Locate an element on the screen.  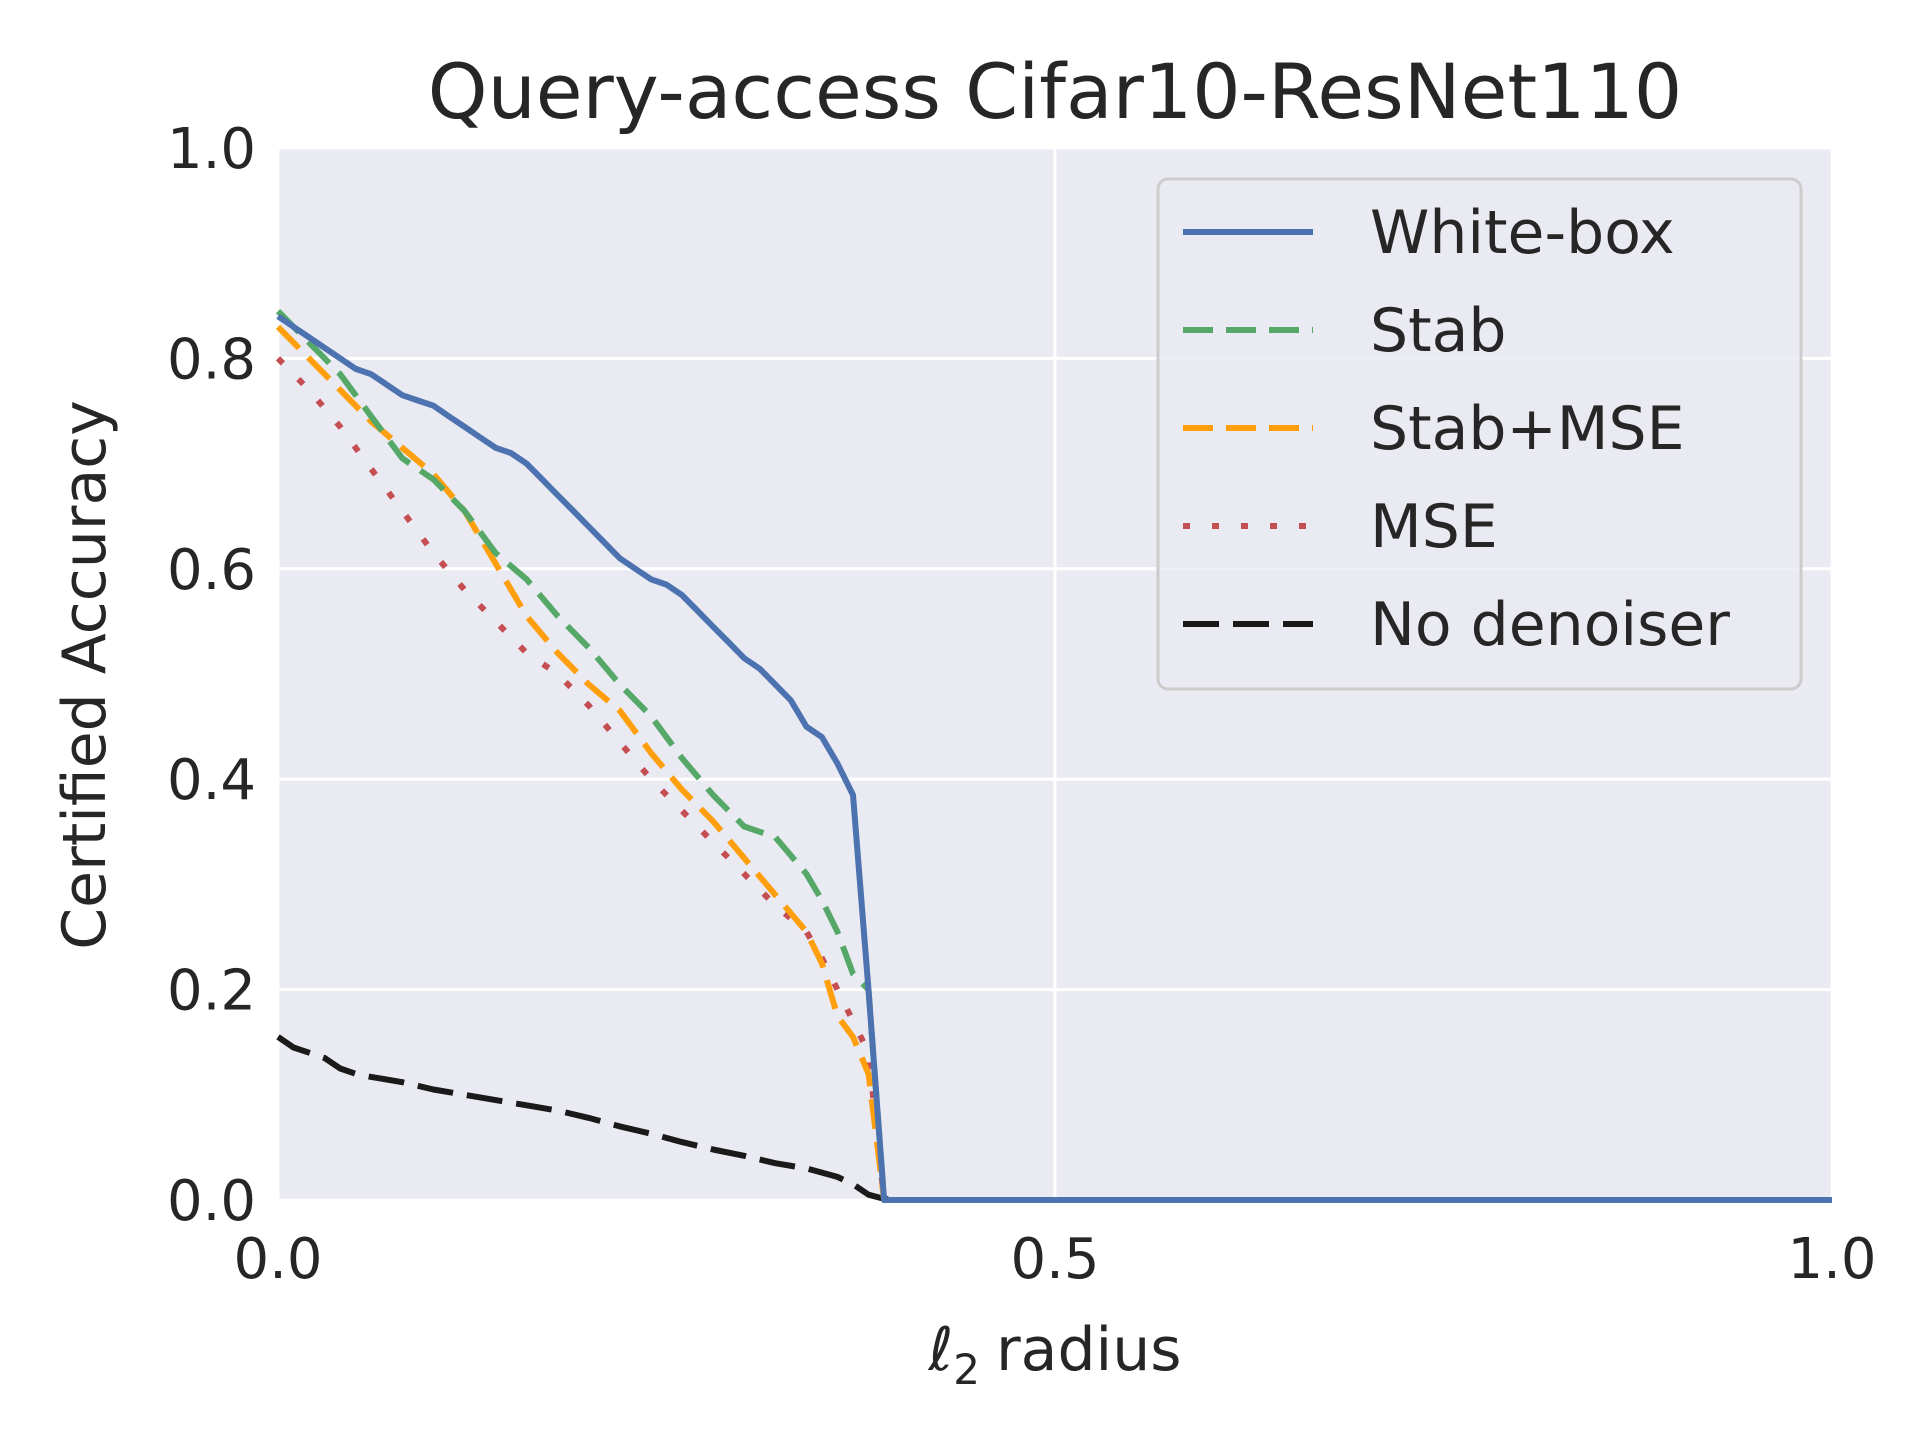
legend-label-mse: MSE is located at coordinates (1434, 527).